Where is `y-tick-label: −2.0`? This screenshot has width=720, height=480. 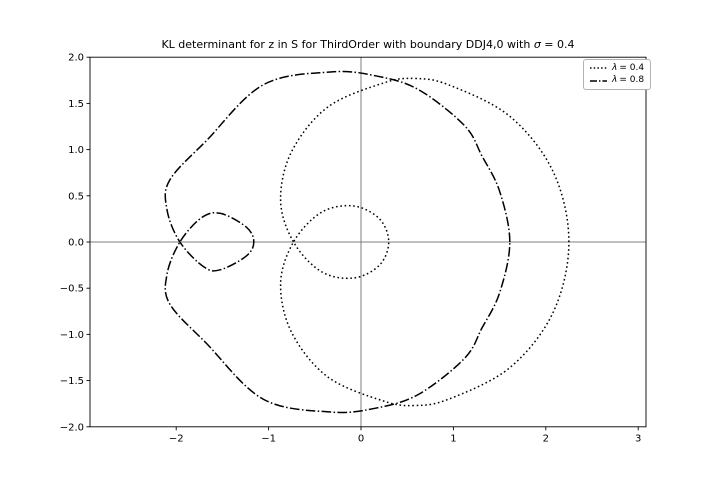
y-tick-label: −2.0 is located at coordinates (72, 427).